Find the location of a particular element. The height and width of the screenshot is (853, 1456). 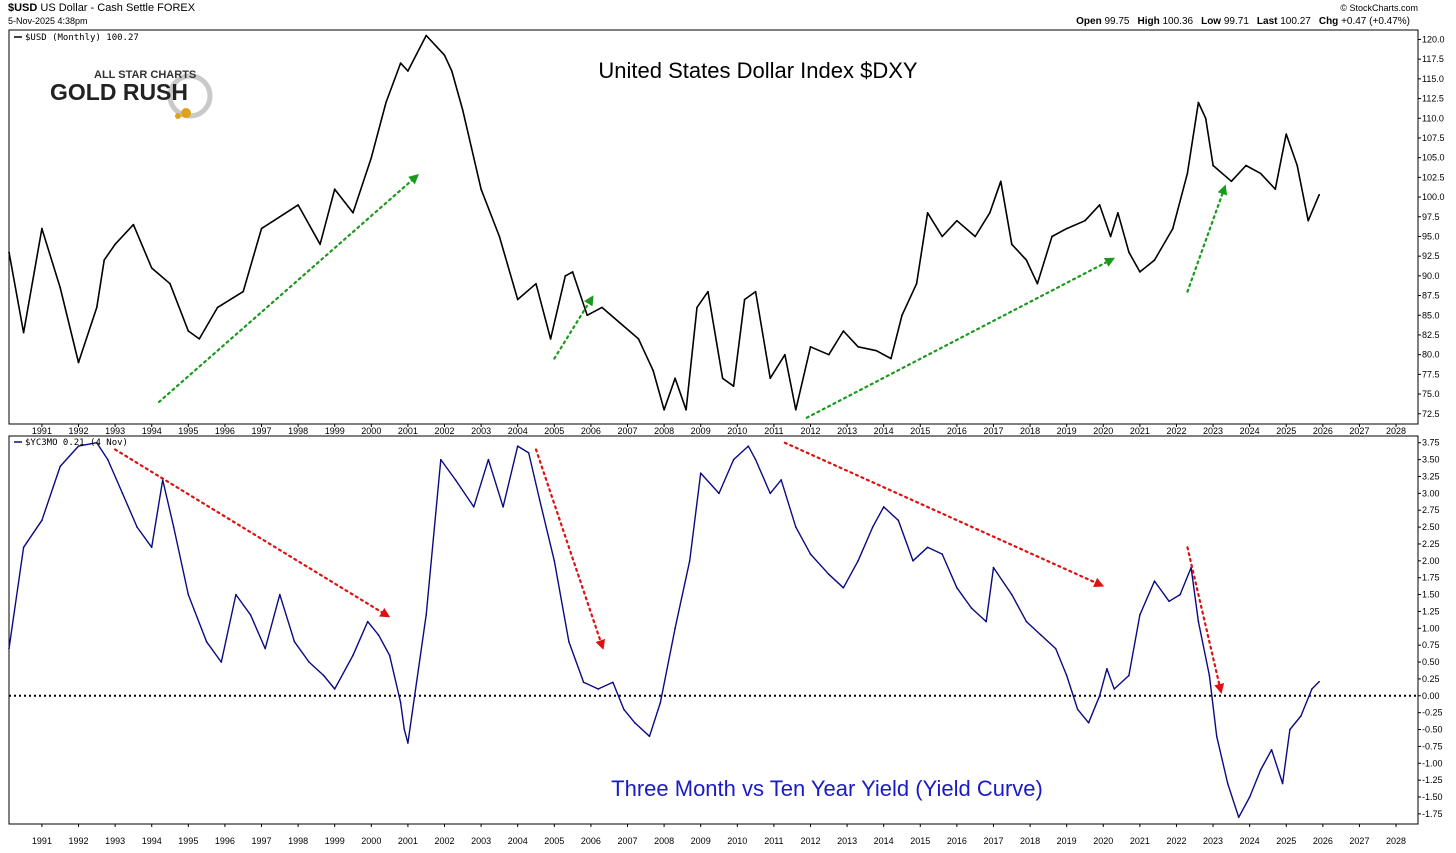

x-tick-label: 2021 is located at coordinates (1140, 841).